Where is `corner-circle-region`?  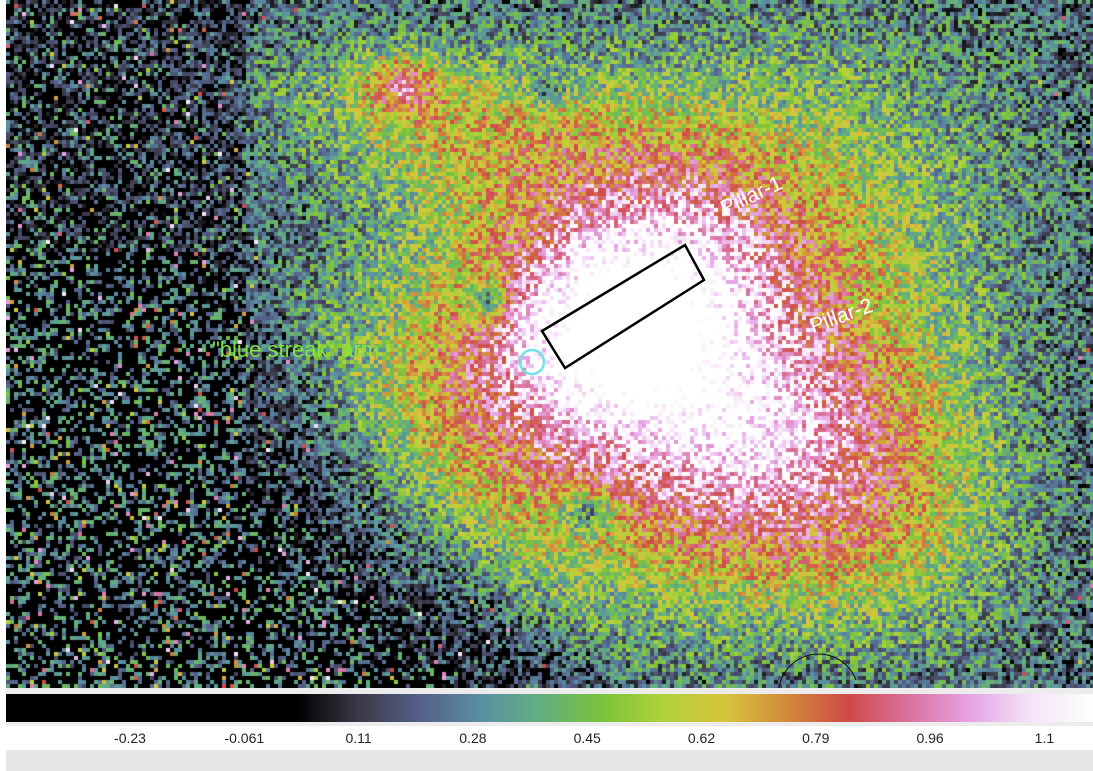
corner-circle-region is located at coordinates (817, 670).